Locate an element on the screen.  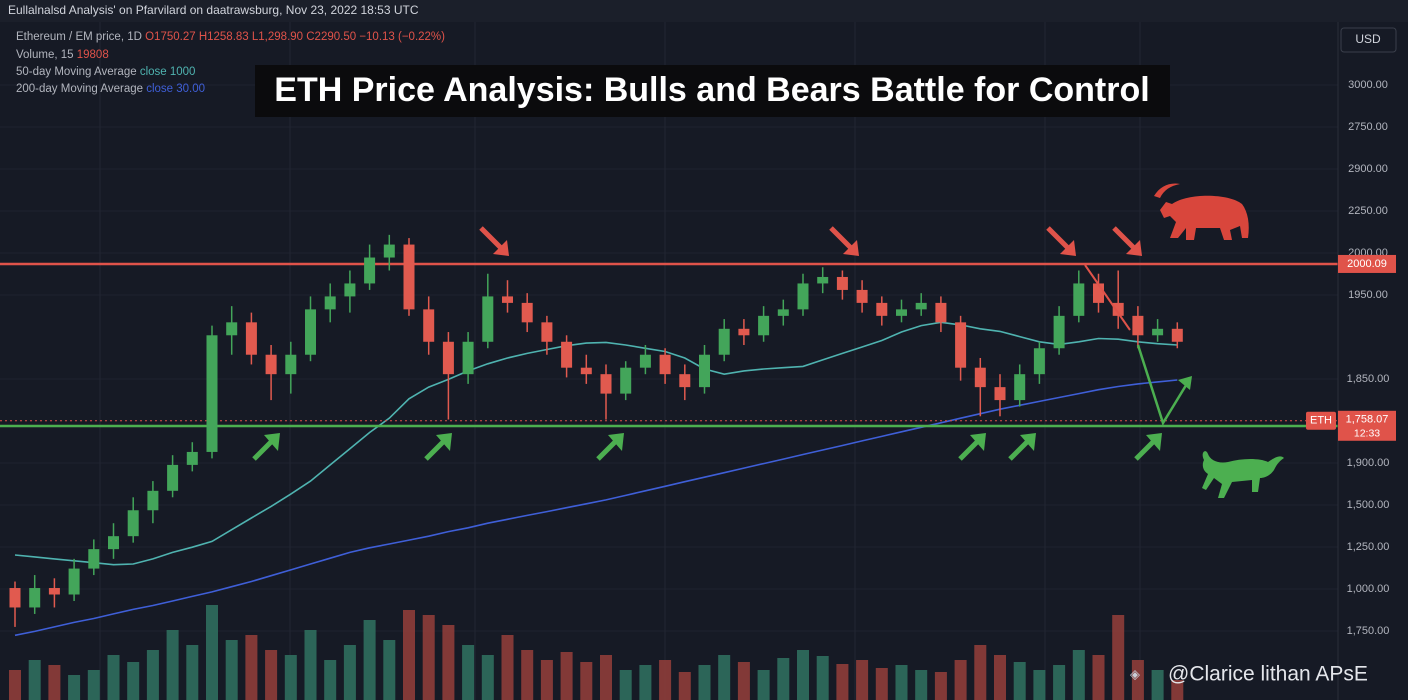
y-tick-label: 1,900.00 is located at coordinates (1368, 463).